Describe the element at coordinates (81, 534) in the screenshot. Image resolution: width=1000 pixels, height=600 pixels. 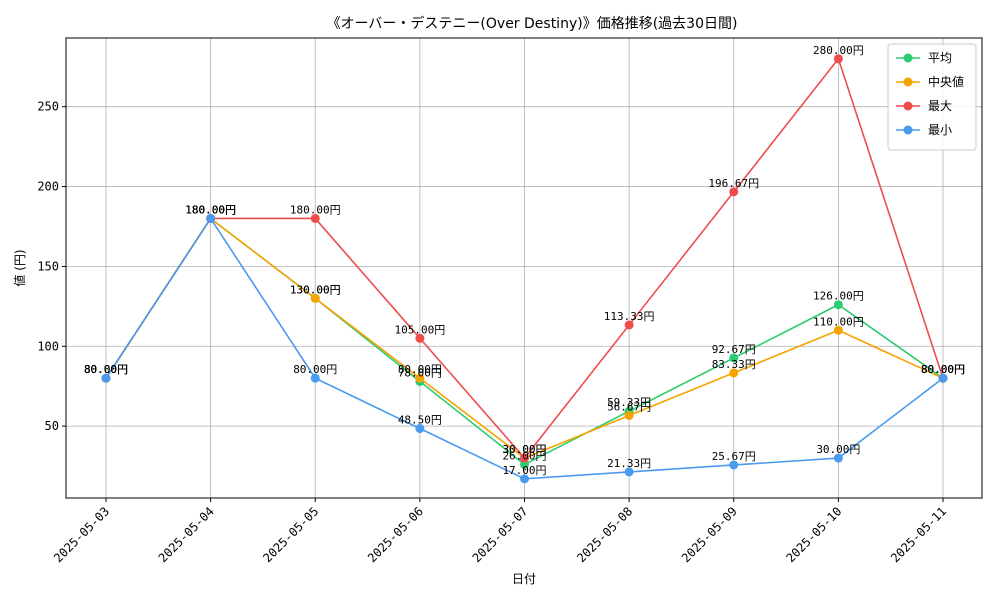
I see `x-tick-label: 2025-05-03` at that location.